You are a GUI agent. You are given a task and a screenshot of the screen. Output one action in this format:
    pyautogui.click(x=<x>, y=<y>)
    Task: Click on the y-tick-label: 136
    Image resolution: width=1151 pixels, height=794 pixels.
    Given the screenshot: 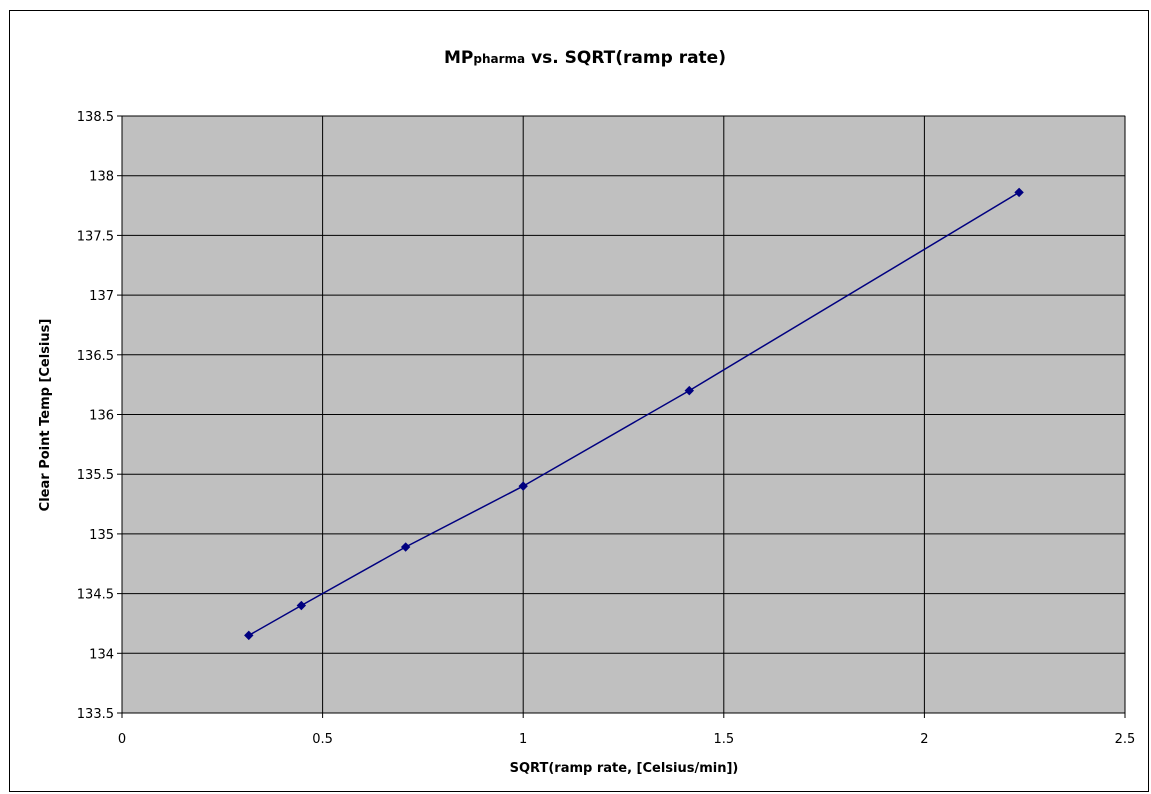 What is the action you would take?
    pyautogui.click(x=101, y=416)
    